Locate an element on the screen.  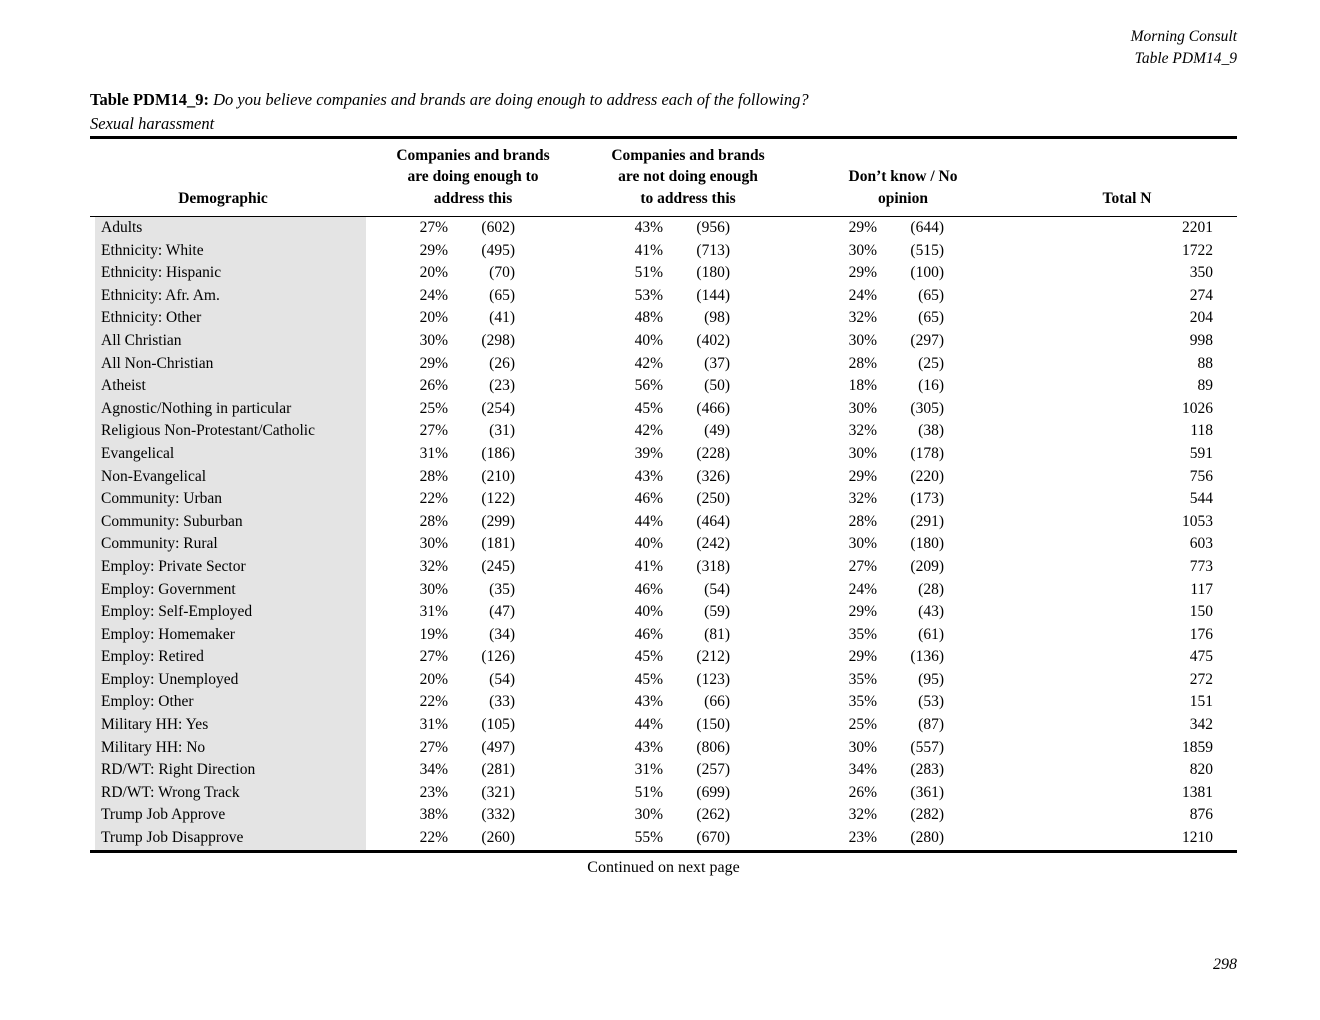
dont-know-n-cell: (65) is located at coordinates (931, 318).